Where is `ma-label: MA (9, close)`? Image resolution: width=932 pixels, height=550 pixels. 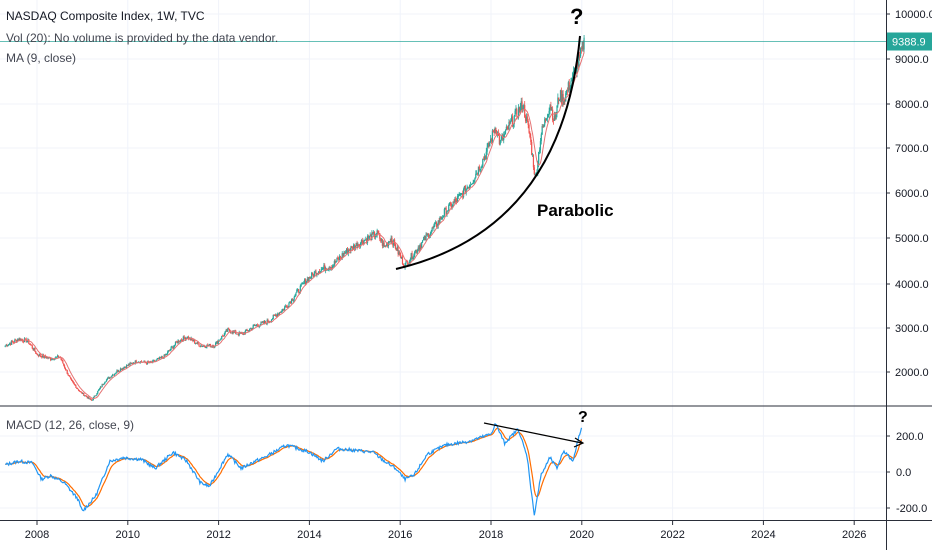
ma-label: MA (9, close) is located at coordinates (41, 58).